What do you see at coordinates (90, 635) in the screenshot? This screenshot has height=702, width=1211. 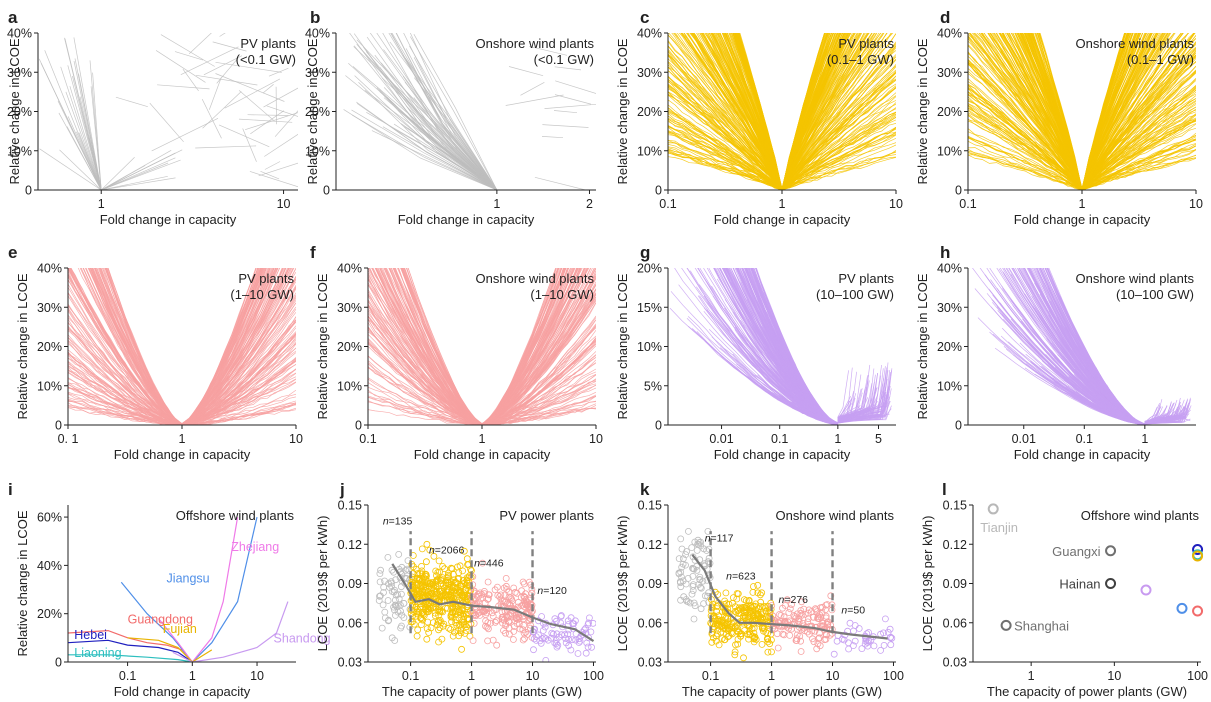 I see `series-label-hebei: Hebei` at bounding box center [90, 635].